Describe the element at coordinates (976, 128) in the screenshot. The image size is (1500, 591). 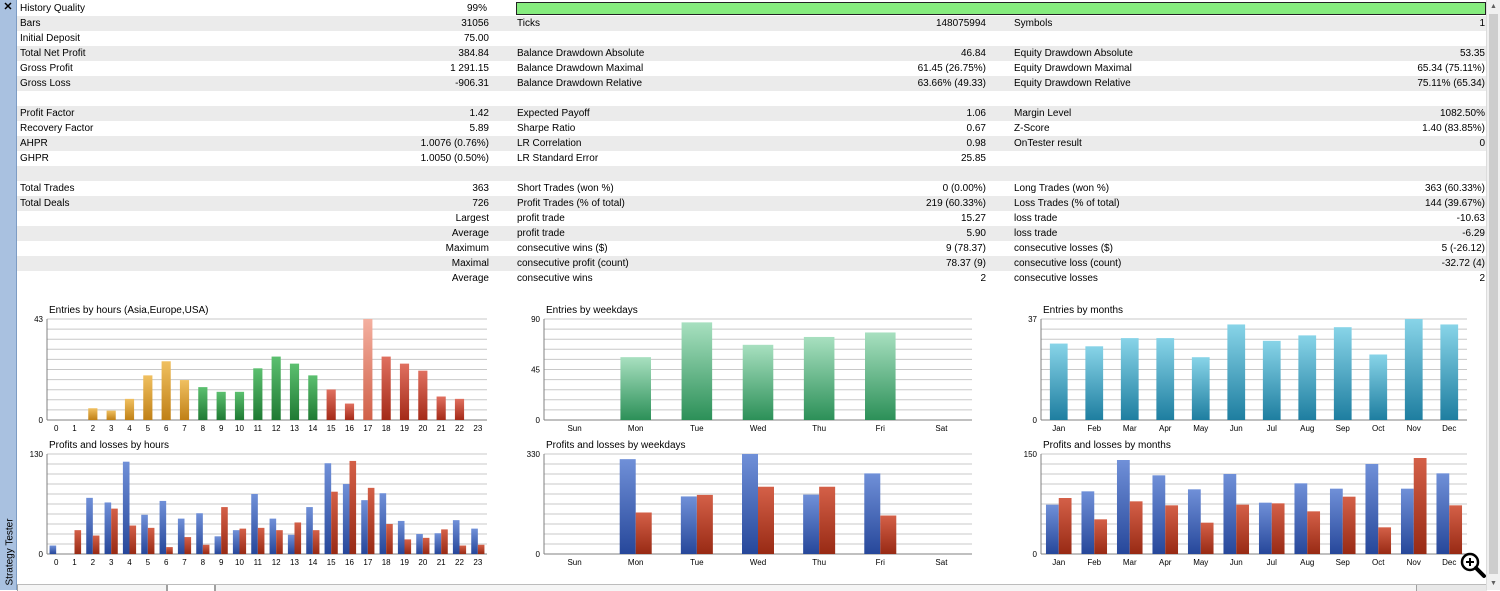
I see `report-value: 0.67` at that location.